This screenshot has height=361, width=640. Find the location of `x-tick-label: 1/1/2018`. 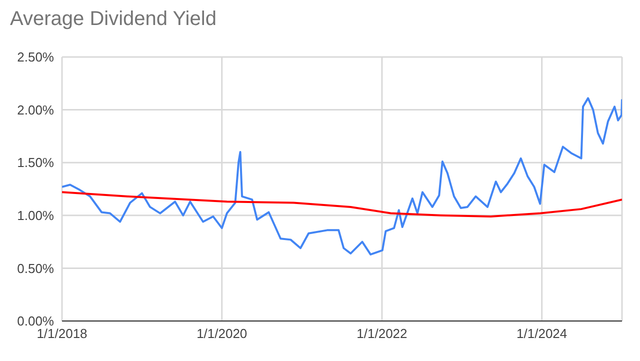

x-tick-label: 1/1/2018 is located at coordinates (62, 334).